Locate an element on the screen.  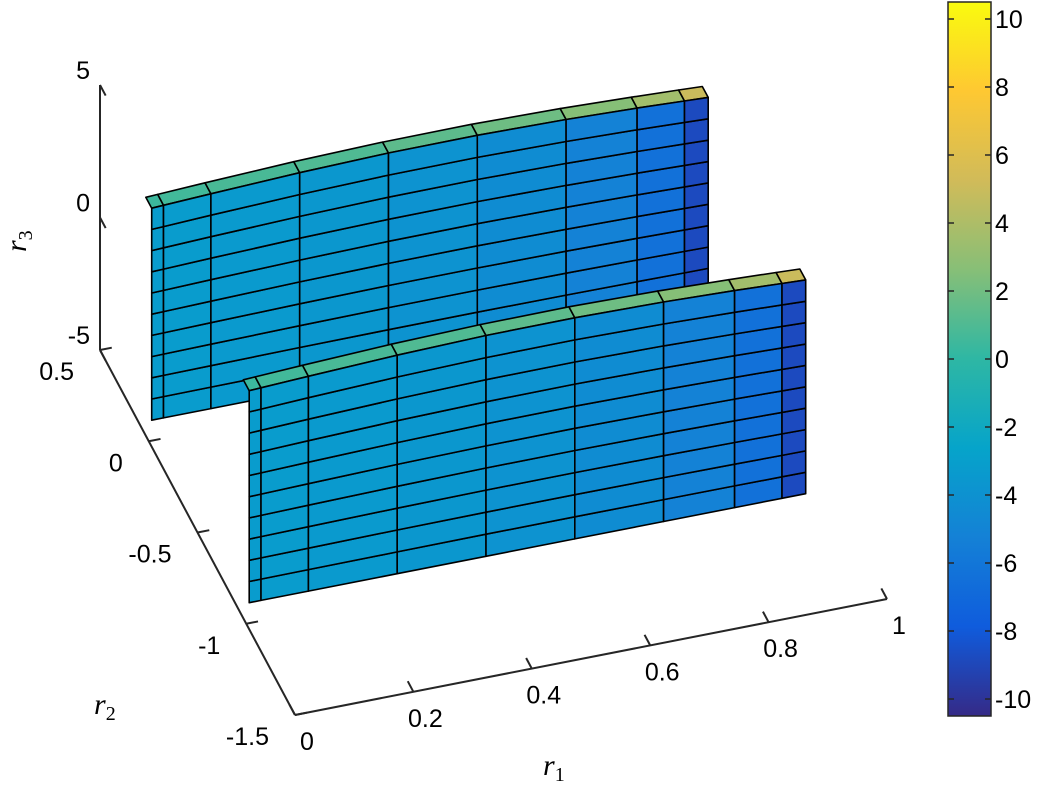
colorbar-tick-label: 8 is located at coordinates (1002, 88).